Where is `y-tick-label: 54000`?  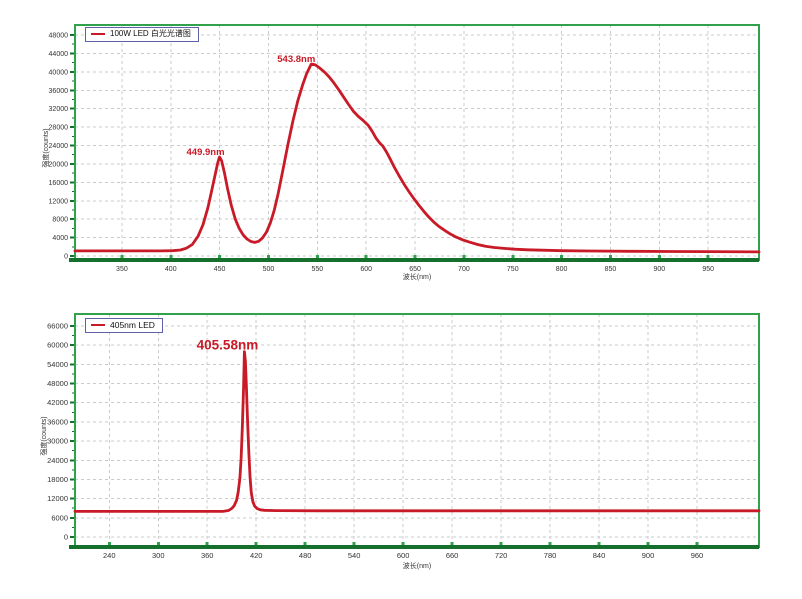
y-tick-label: 54000 is located at coordinates (57, 364).